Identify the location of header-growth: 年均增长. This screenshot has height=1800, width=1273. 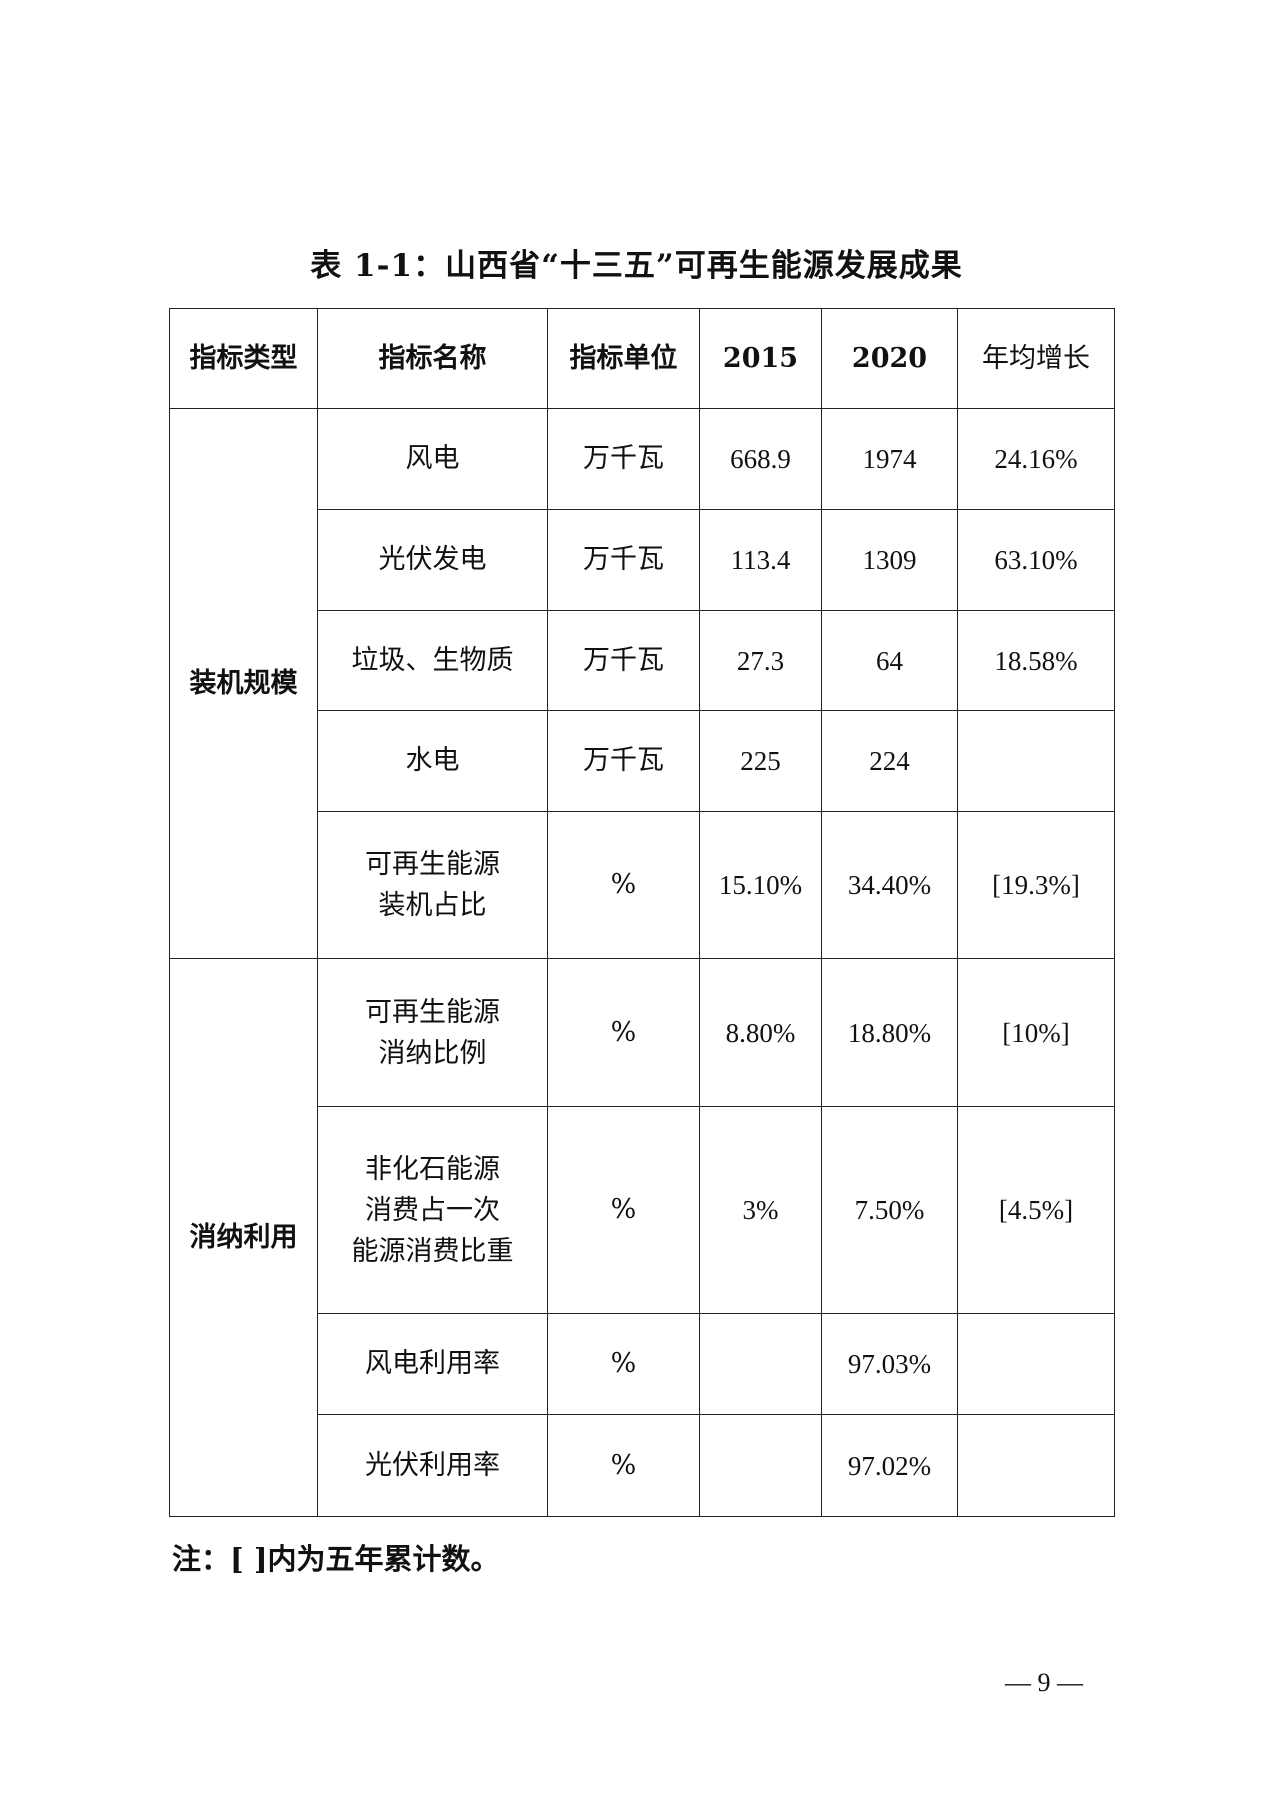
(1036, 358).